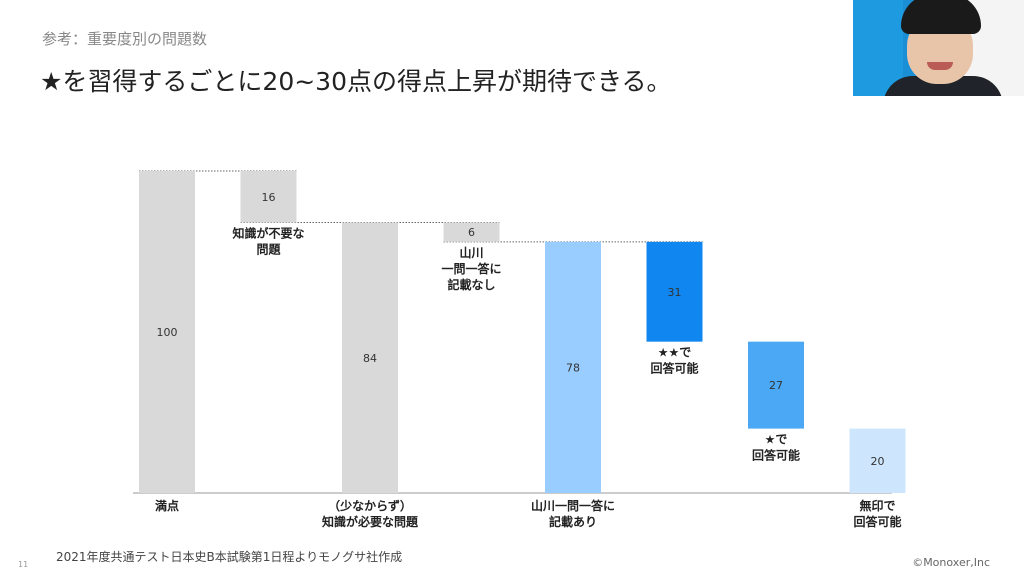  What do you see at coordinates (776, 440) in the screenshot?
I see `category-label: ★で` at bounding box center [776, 440].